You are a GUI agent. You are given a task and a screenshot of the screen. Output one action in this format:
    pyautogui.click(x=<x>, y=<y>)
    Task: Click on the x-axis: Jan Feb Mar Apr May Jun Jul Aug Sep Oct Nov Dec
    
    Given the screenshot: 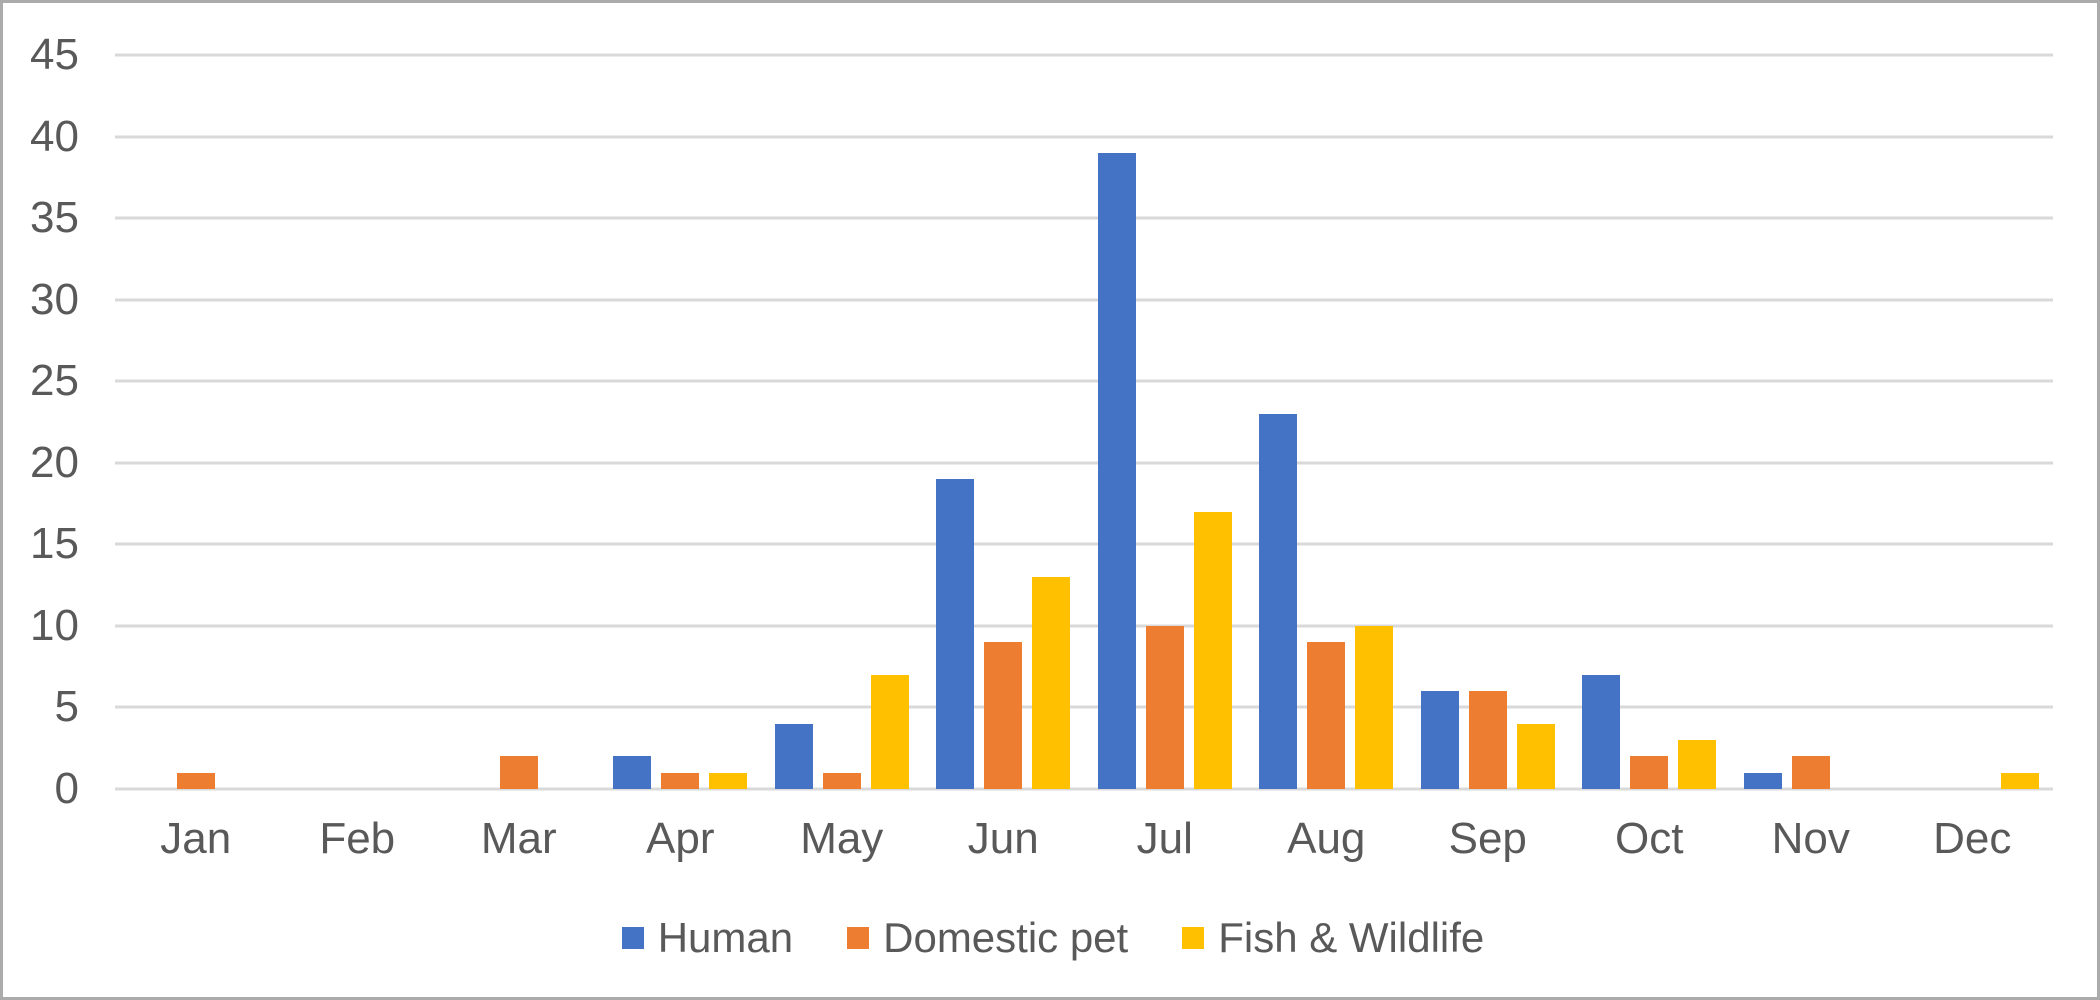 What is the action you would take?
    pyautogui.click(x=1084, y=839)
    